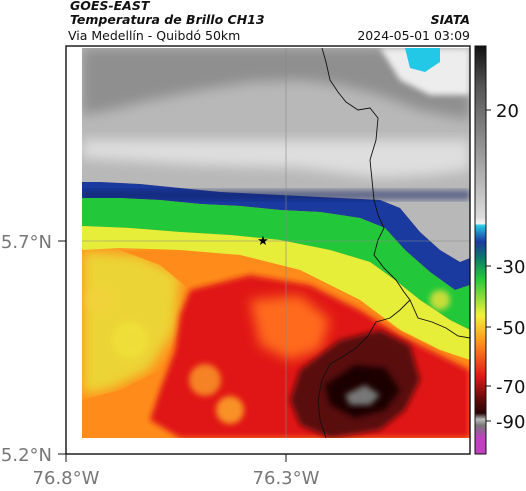 The image size is (526, 491). What do you see at coordinates (263, 241) in the screenshot?
I see `station-star-icon: ★` at bounding box center [263, 241].